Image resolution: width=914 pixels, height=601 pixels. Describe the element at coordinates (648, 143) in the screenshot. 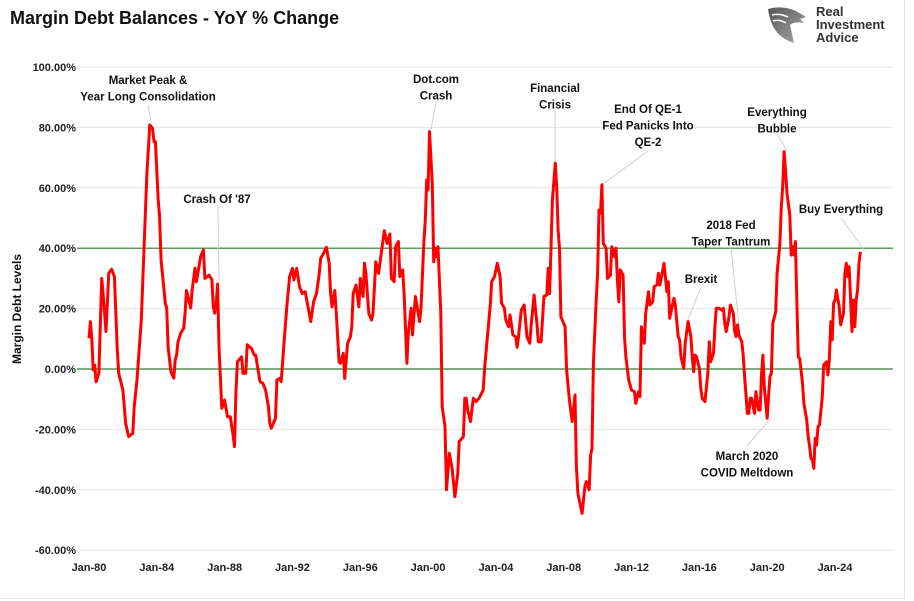

I see `annotation-label: QE-2` at that location.